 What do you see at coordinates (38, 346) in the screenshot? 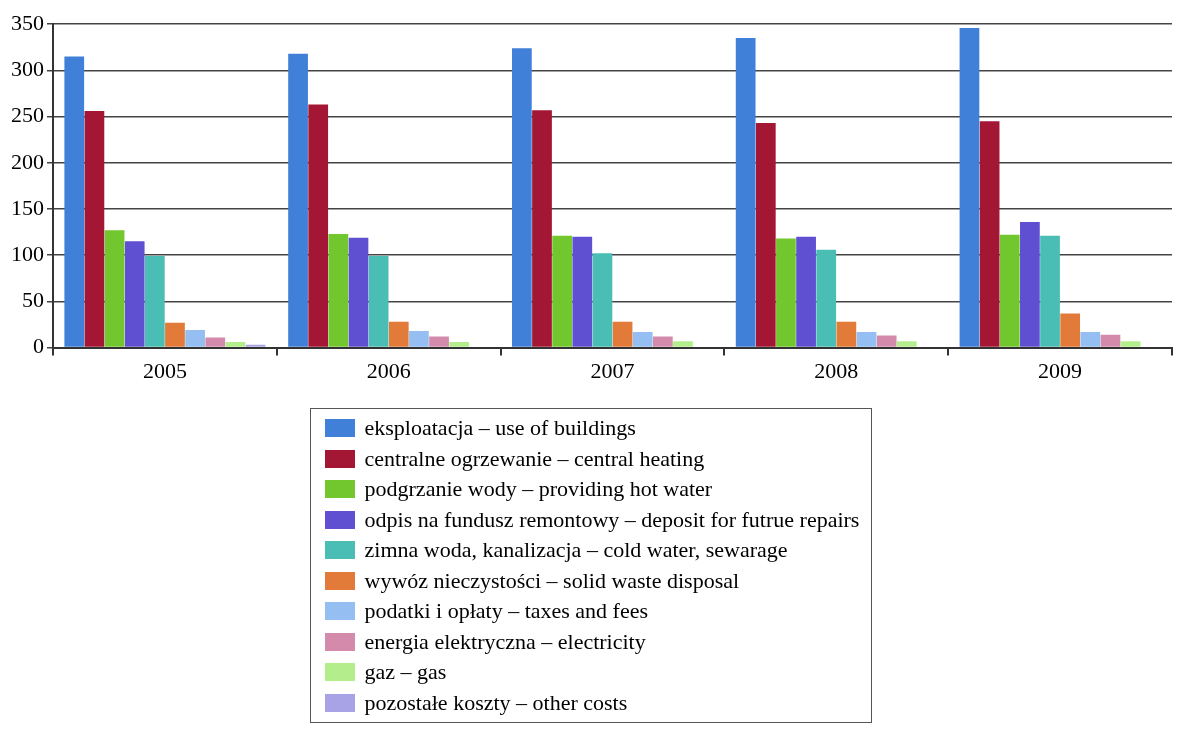
I see `y-tick-label: 0` at bounding box center [38, 346].